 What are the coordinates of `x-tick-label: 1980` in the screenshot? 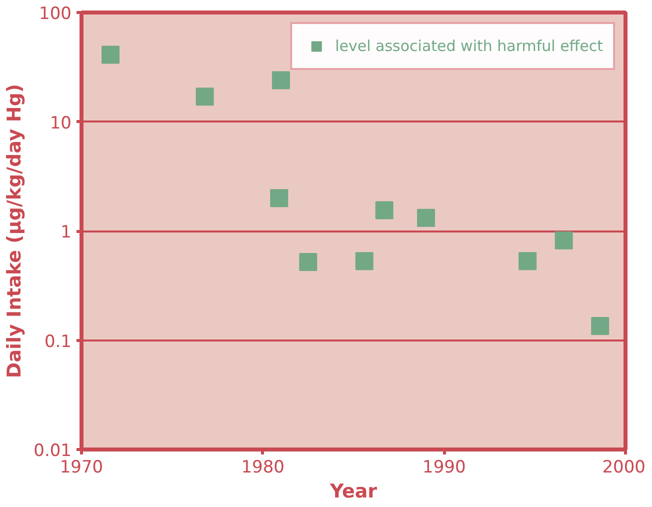 It's located at (262, 468).